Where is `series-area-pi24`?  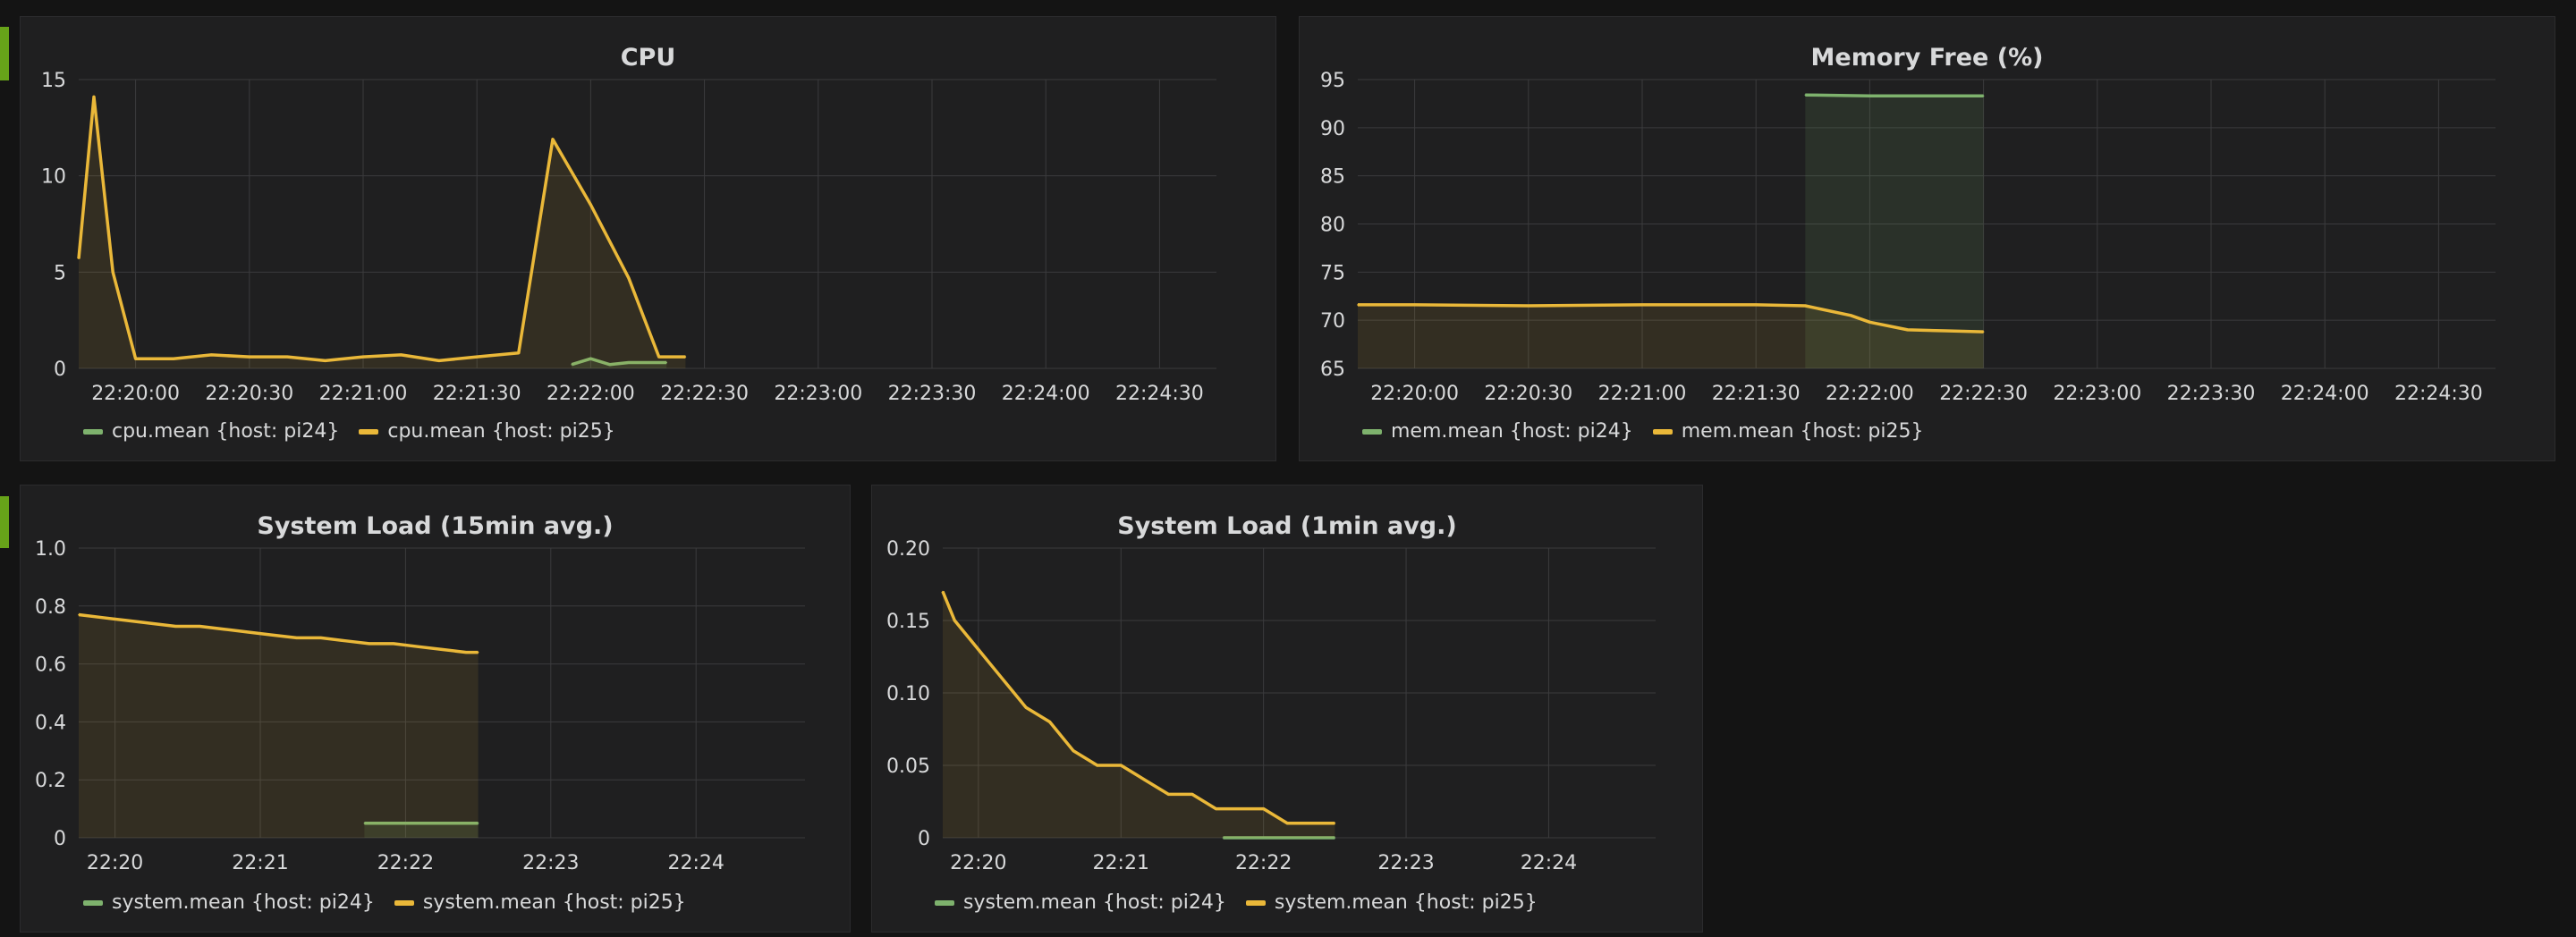
series-area-pi24 is located at coordinates (421, 830).